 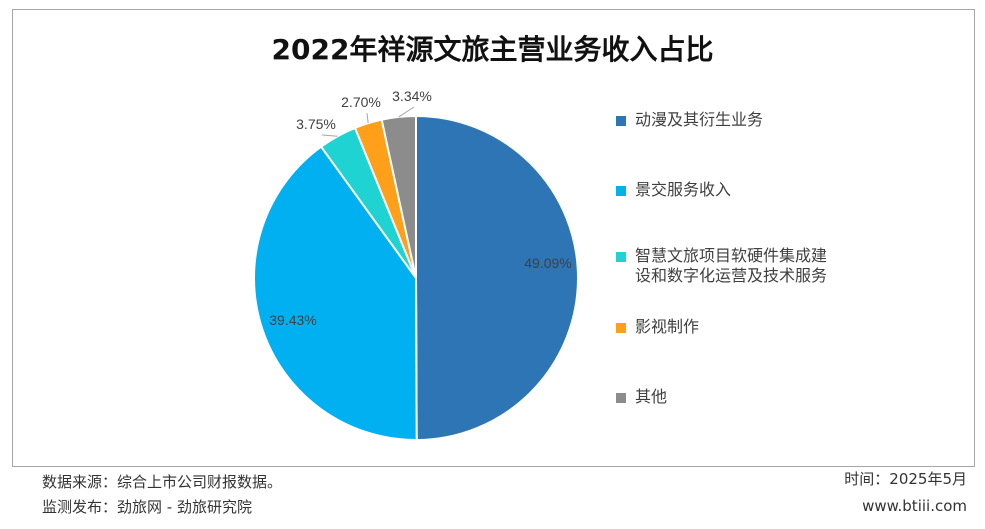 I want to click on footer-right: 时间：2025年5月 www.btiii.com, so click(x=905, y=493).